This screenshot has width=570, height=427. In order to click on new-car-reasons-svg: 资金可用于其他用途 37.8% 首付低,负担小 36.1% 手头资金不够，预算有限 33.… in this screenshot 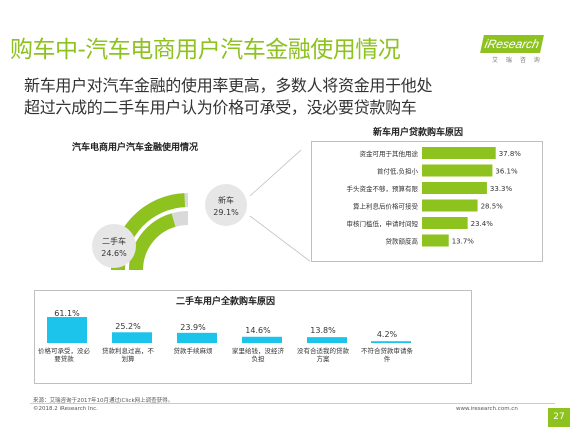, I will do `click(434, 197)`.